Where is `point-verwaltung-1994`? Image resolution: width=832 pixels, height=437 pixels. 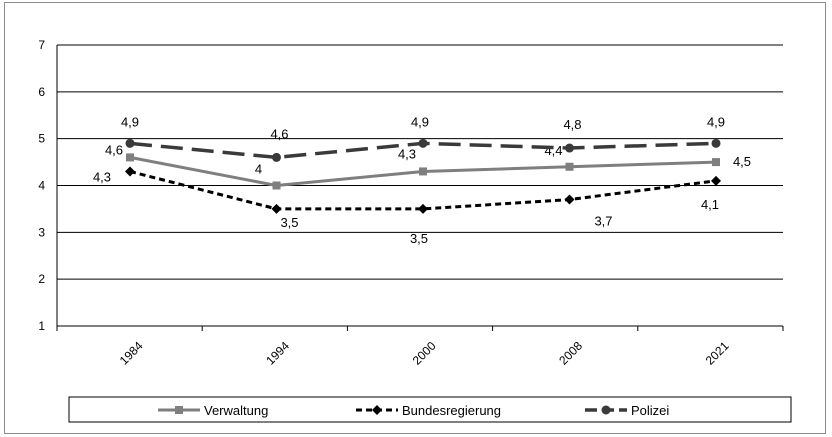 point-verwaltung-1994 is located at coordinates (276, 185).